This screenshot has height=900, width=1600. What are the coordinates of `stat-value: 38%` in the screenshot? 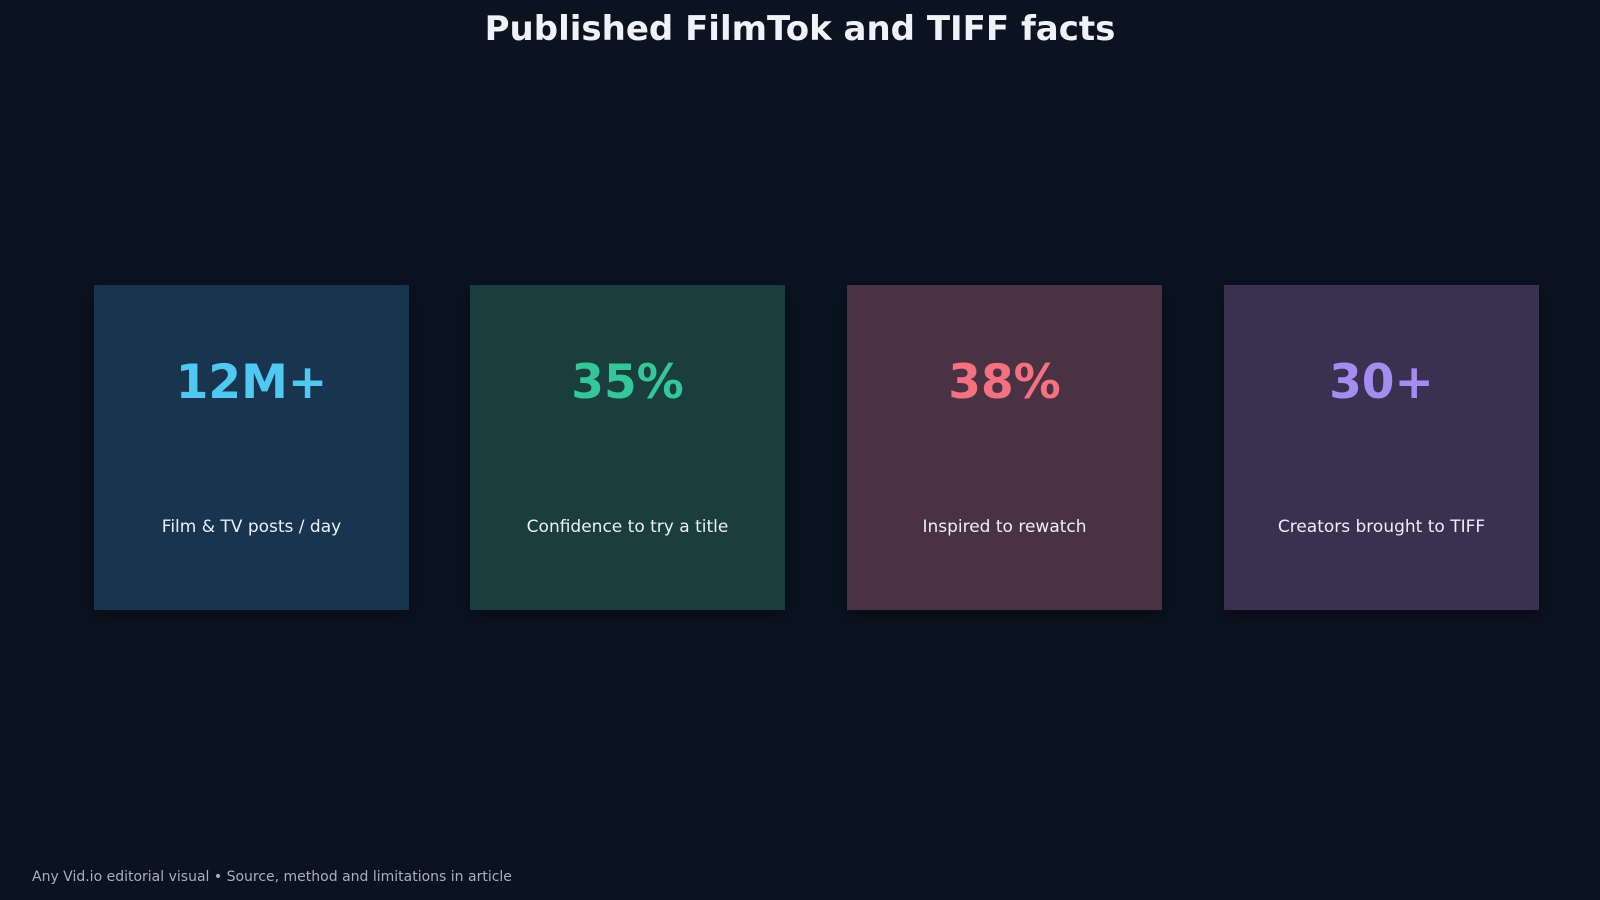 It's located at (1004, 382).